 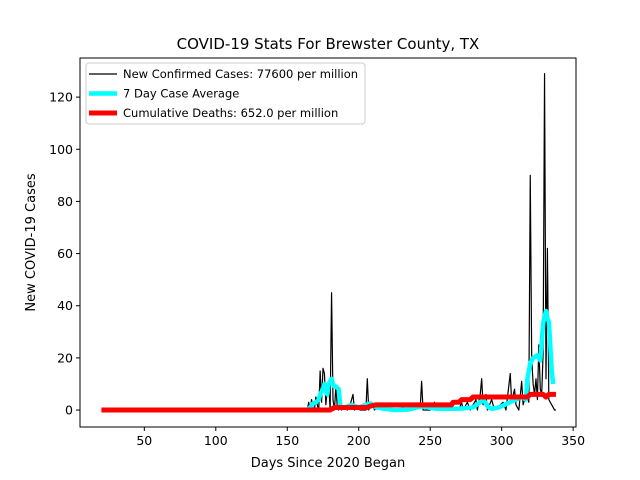 What do you see at coordinates (230, 113) in the screenshot?
I see `legend-label-2: Cumulative Deaths: 652.0 per million` at bounding box center [230, 113].